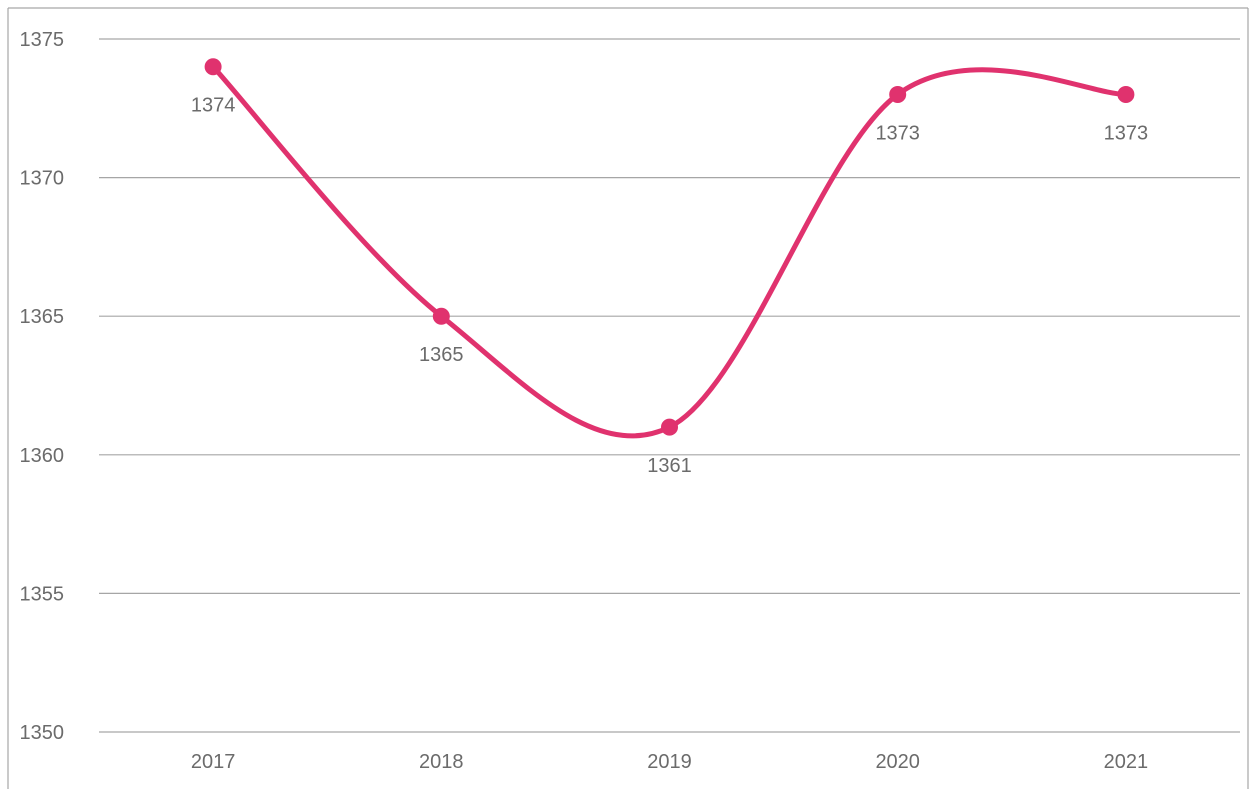  I want to click on x-tick-label: 2019, so click(669, 762).